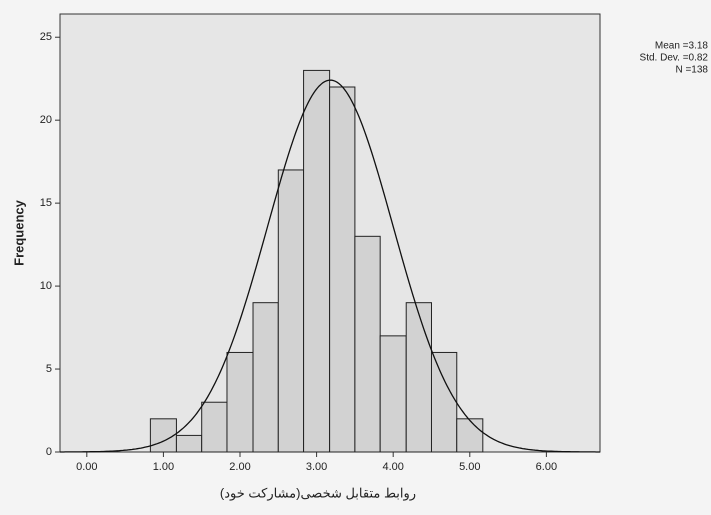 This screenshot has height=515, width=711. What do you see at coordinates (316, 467) in the screenshot?
I see `x-tick-label: 3.00` at bounding box center [316, 467].